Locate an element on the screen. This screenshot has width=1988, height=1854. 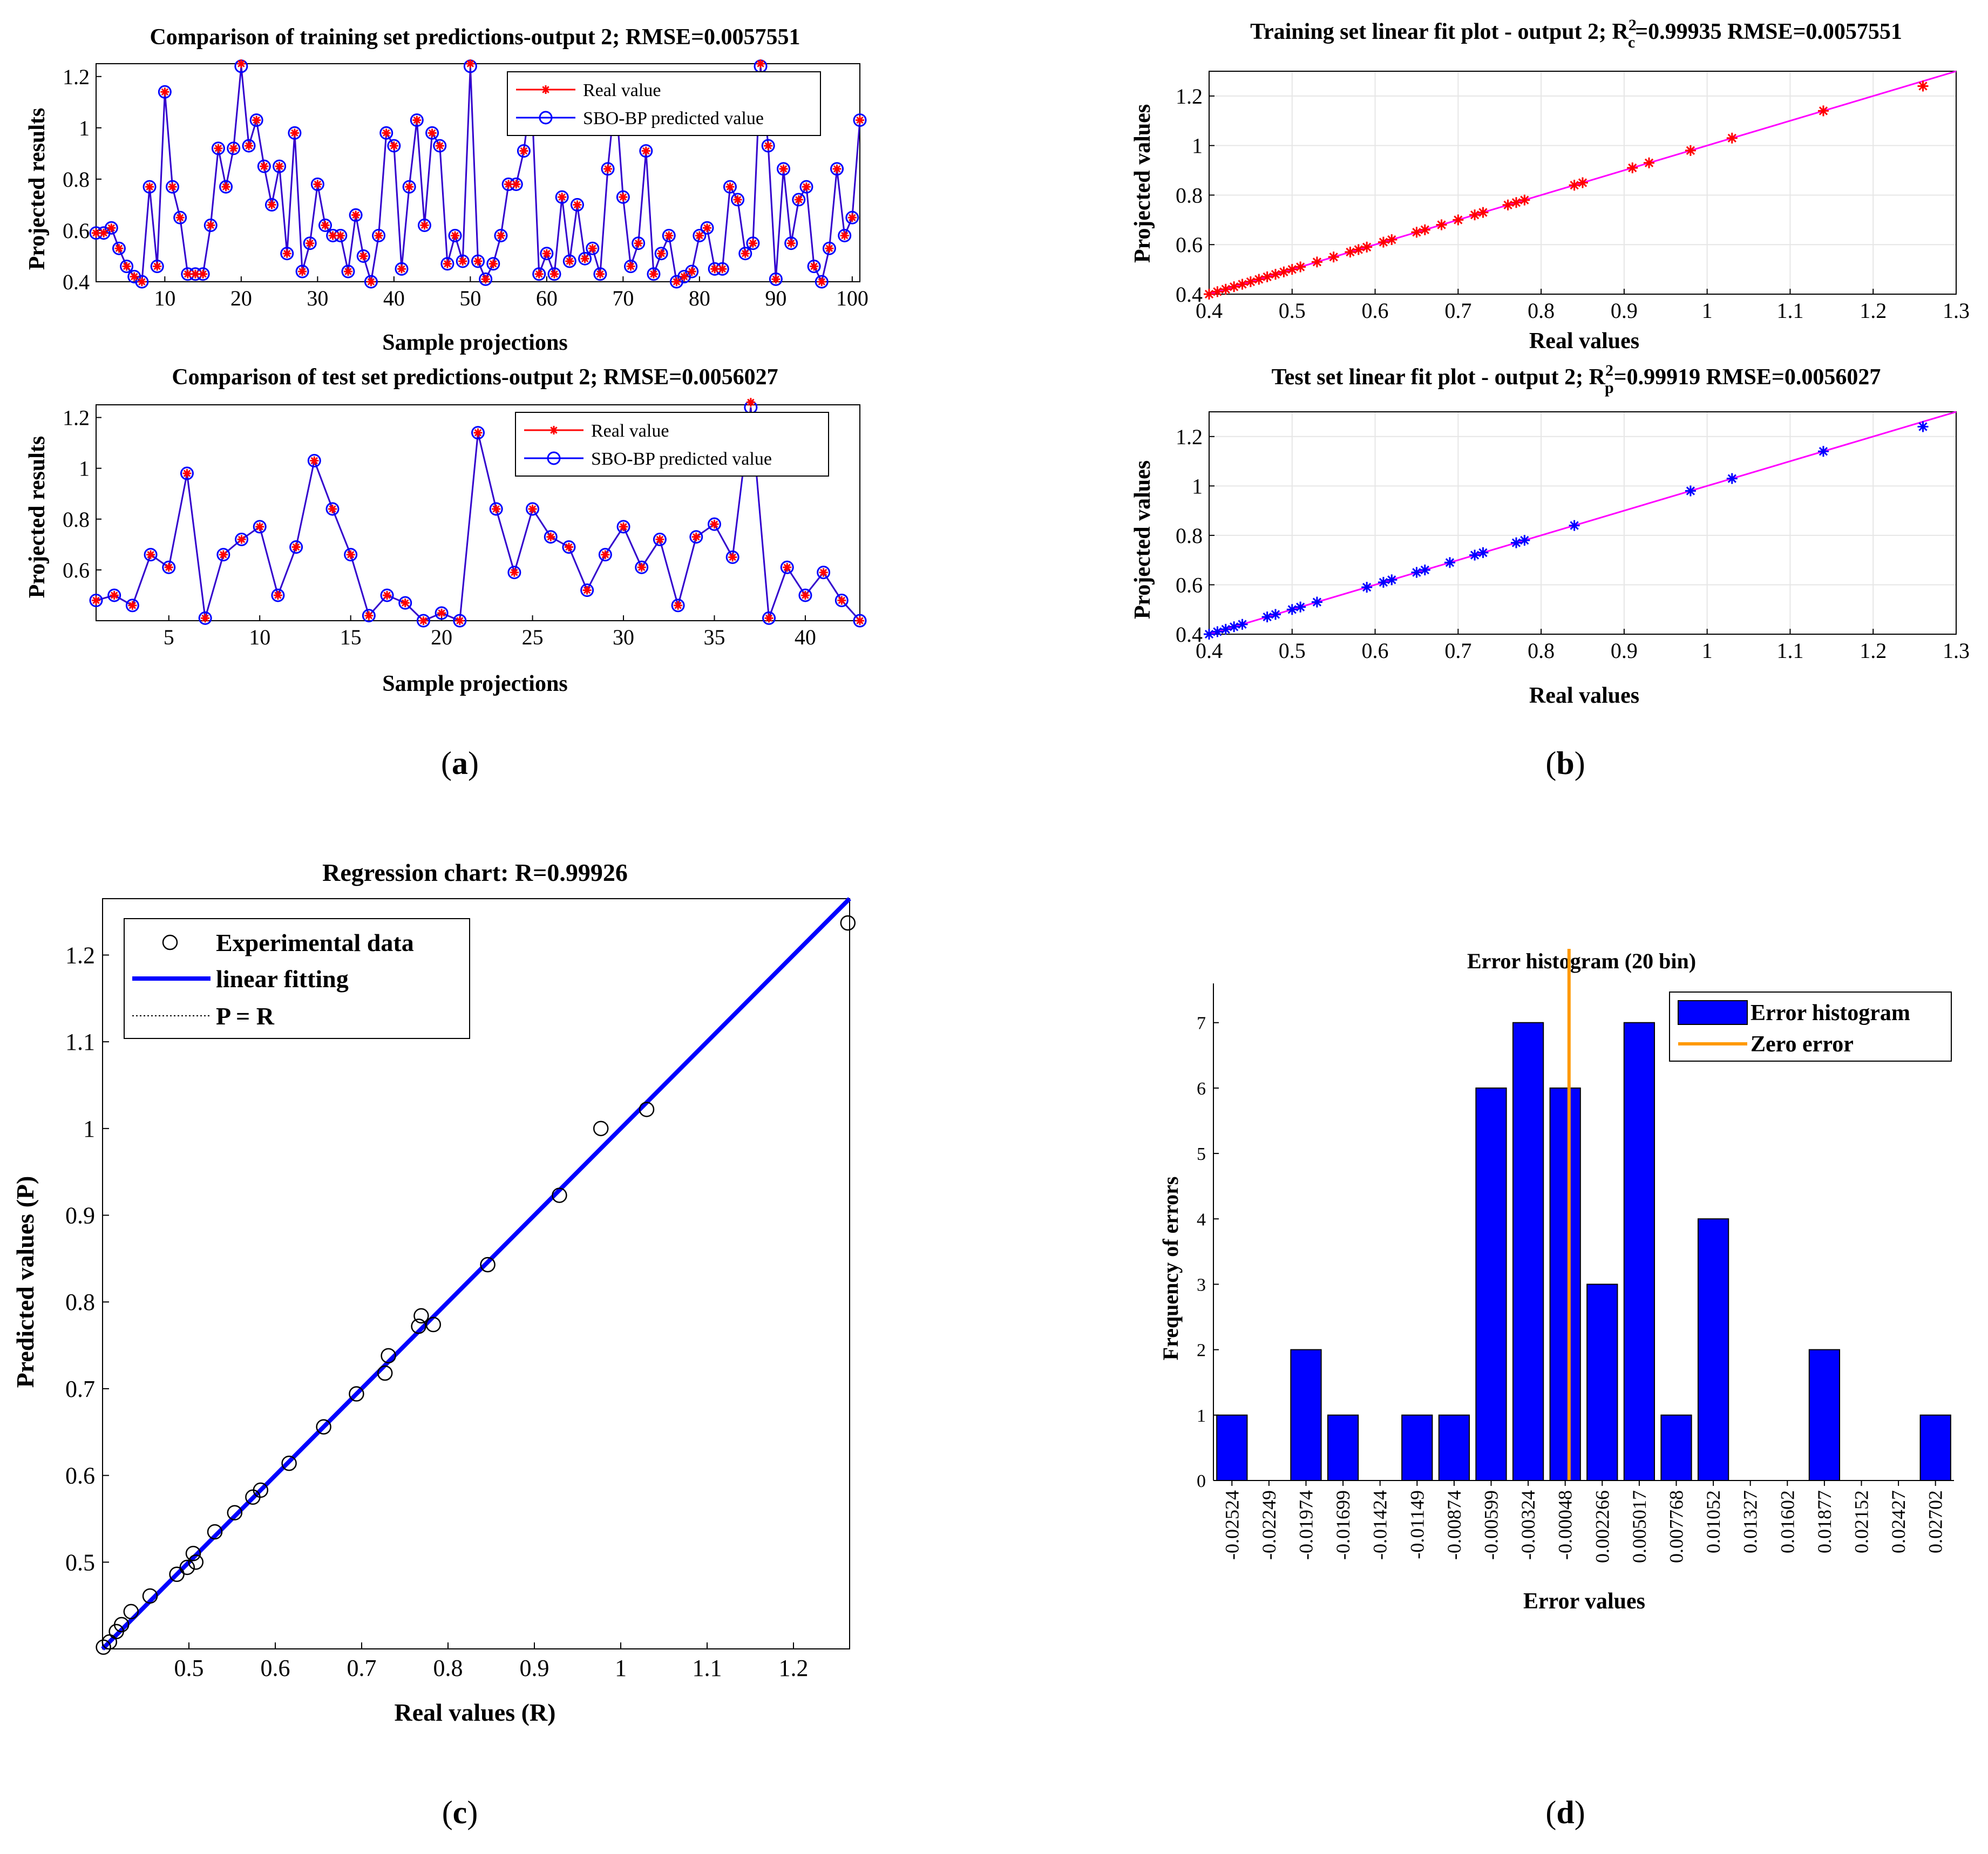
x-tick-label: -0.00324 is located at coordinates (1528, 1525).